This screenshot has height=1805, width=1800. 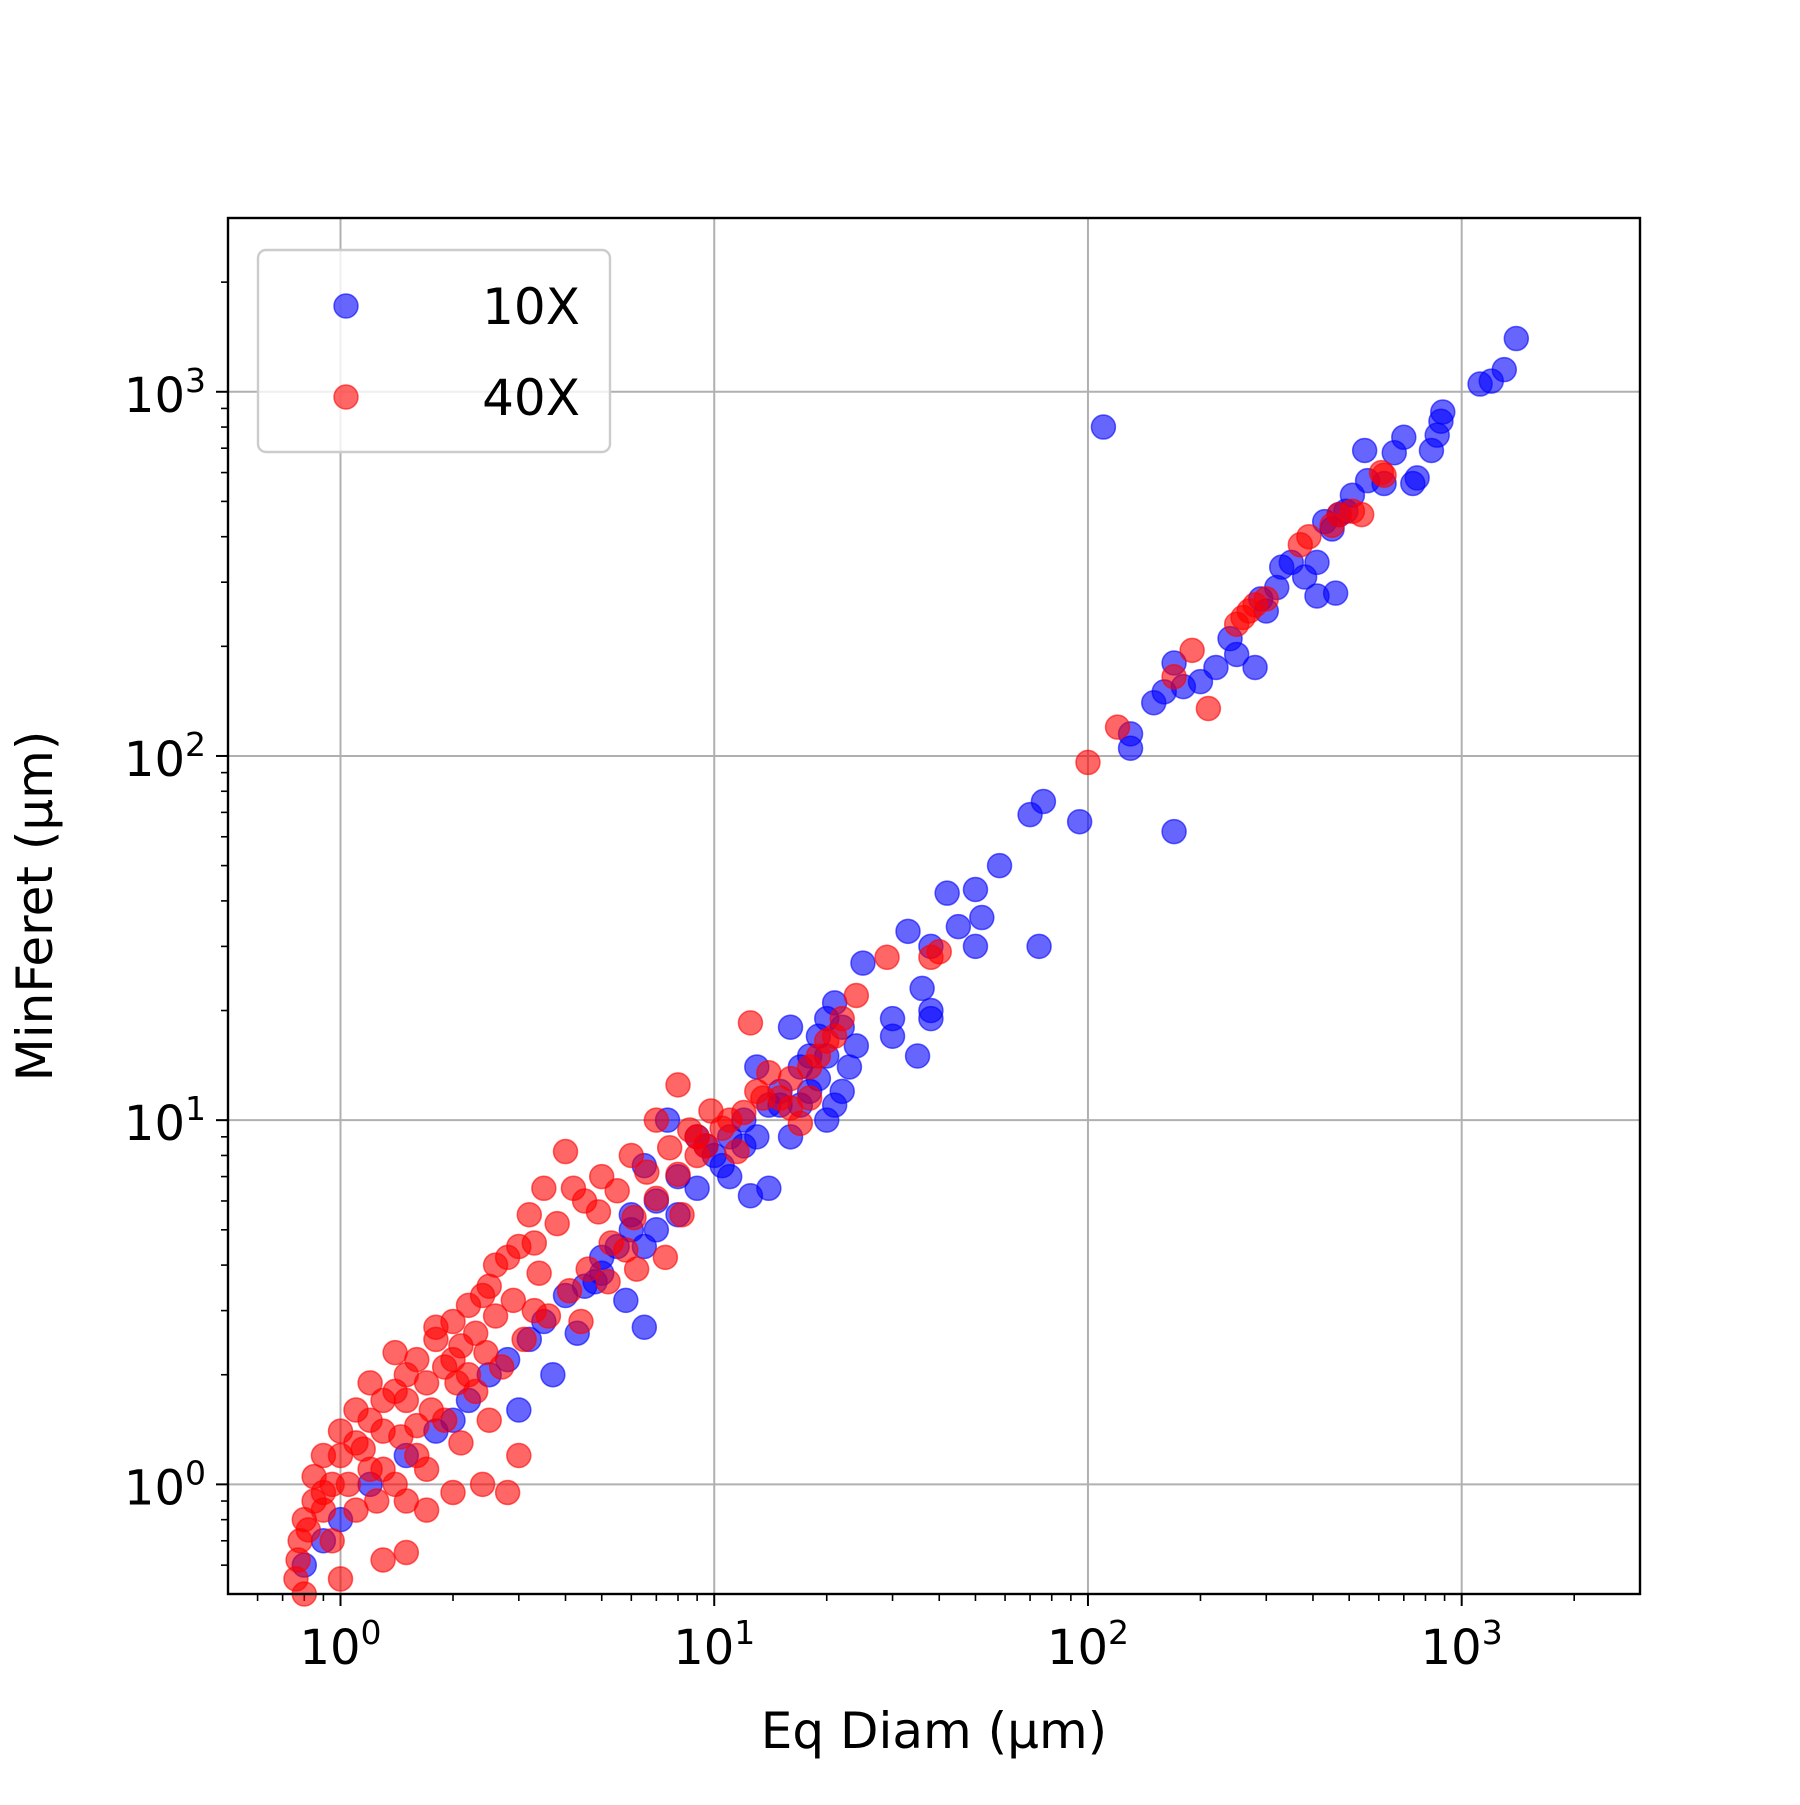 I want to click on y-tick-label-2: 10², so click(x=165, y=756).